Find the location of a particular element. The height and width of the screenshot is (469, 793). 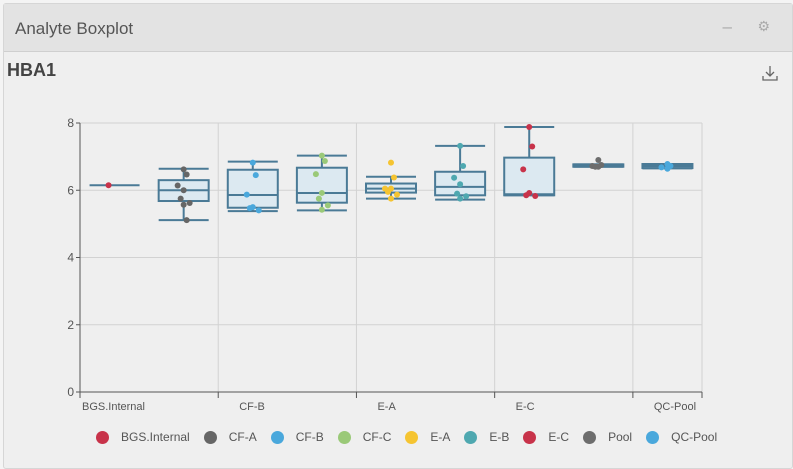

y-tick-label: 0 is located at coordinates (70, 392).